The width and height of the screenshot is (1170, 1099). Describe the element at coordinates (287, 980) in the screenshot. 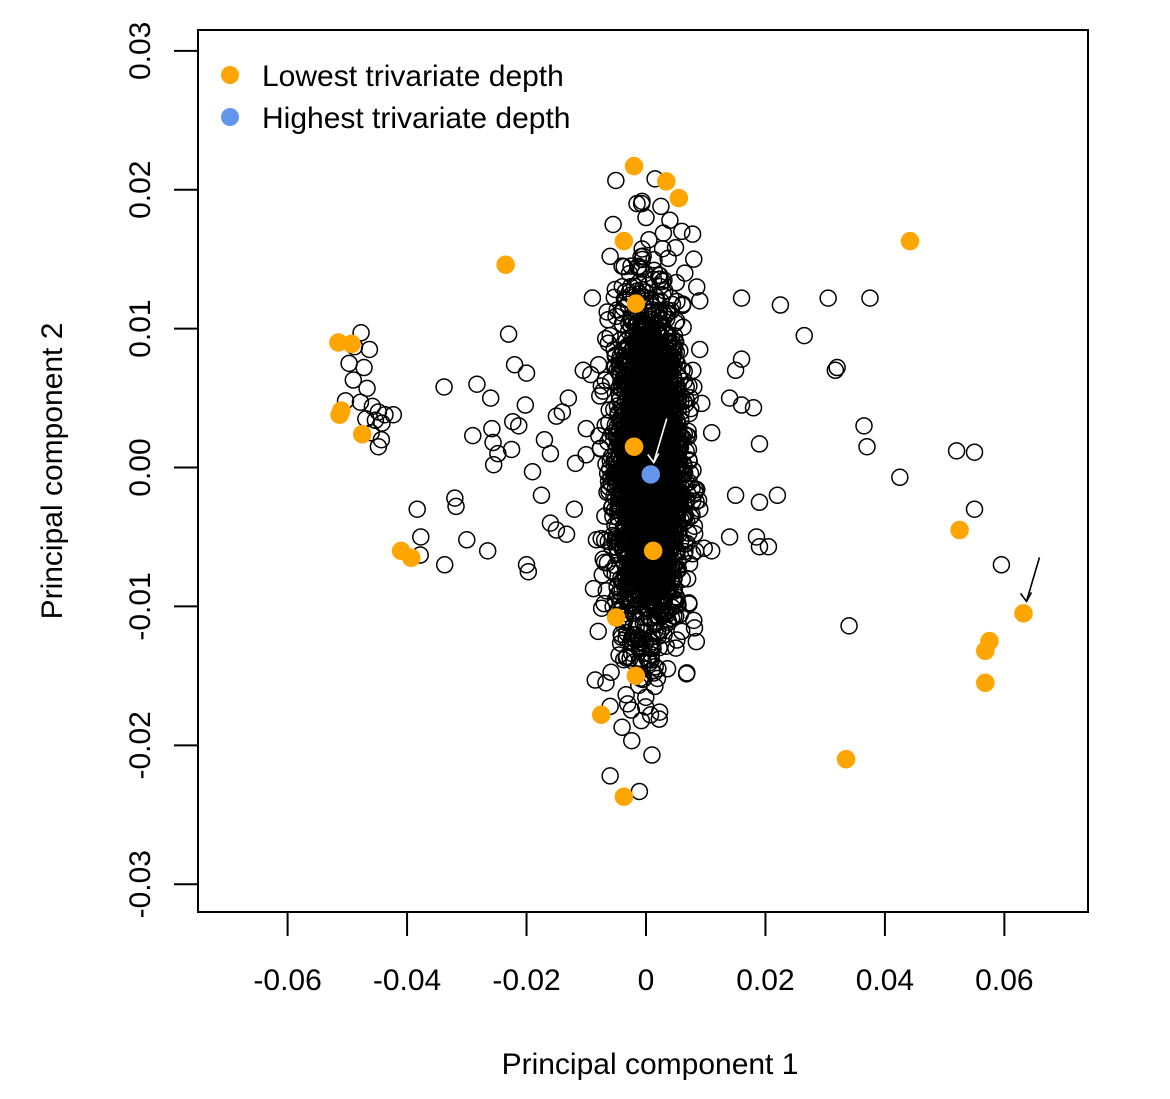

I see `x-tick-label: -0.06` at that location.